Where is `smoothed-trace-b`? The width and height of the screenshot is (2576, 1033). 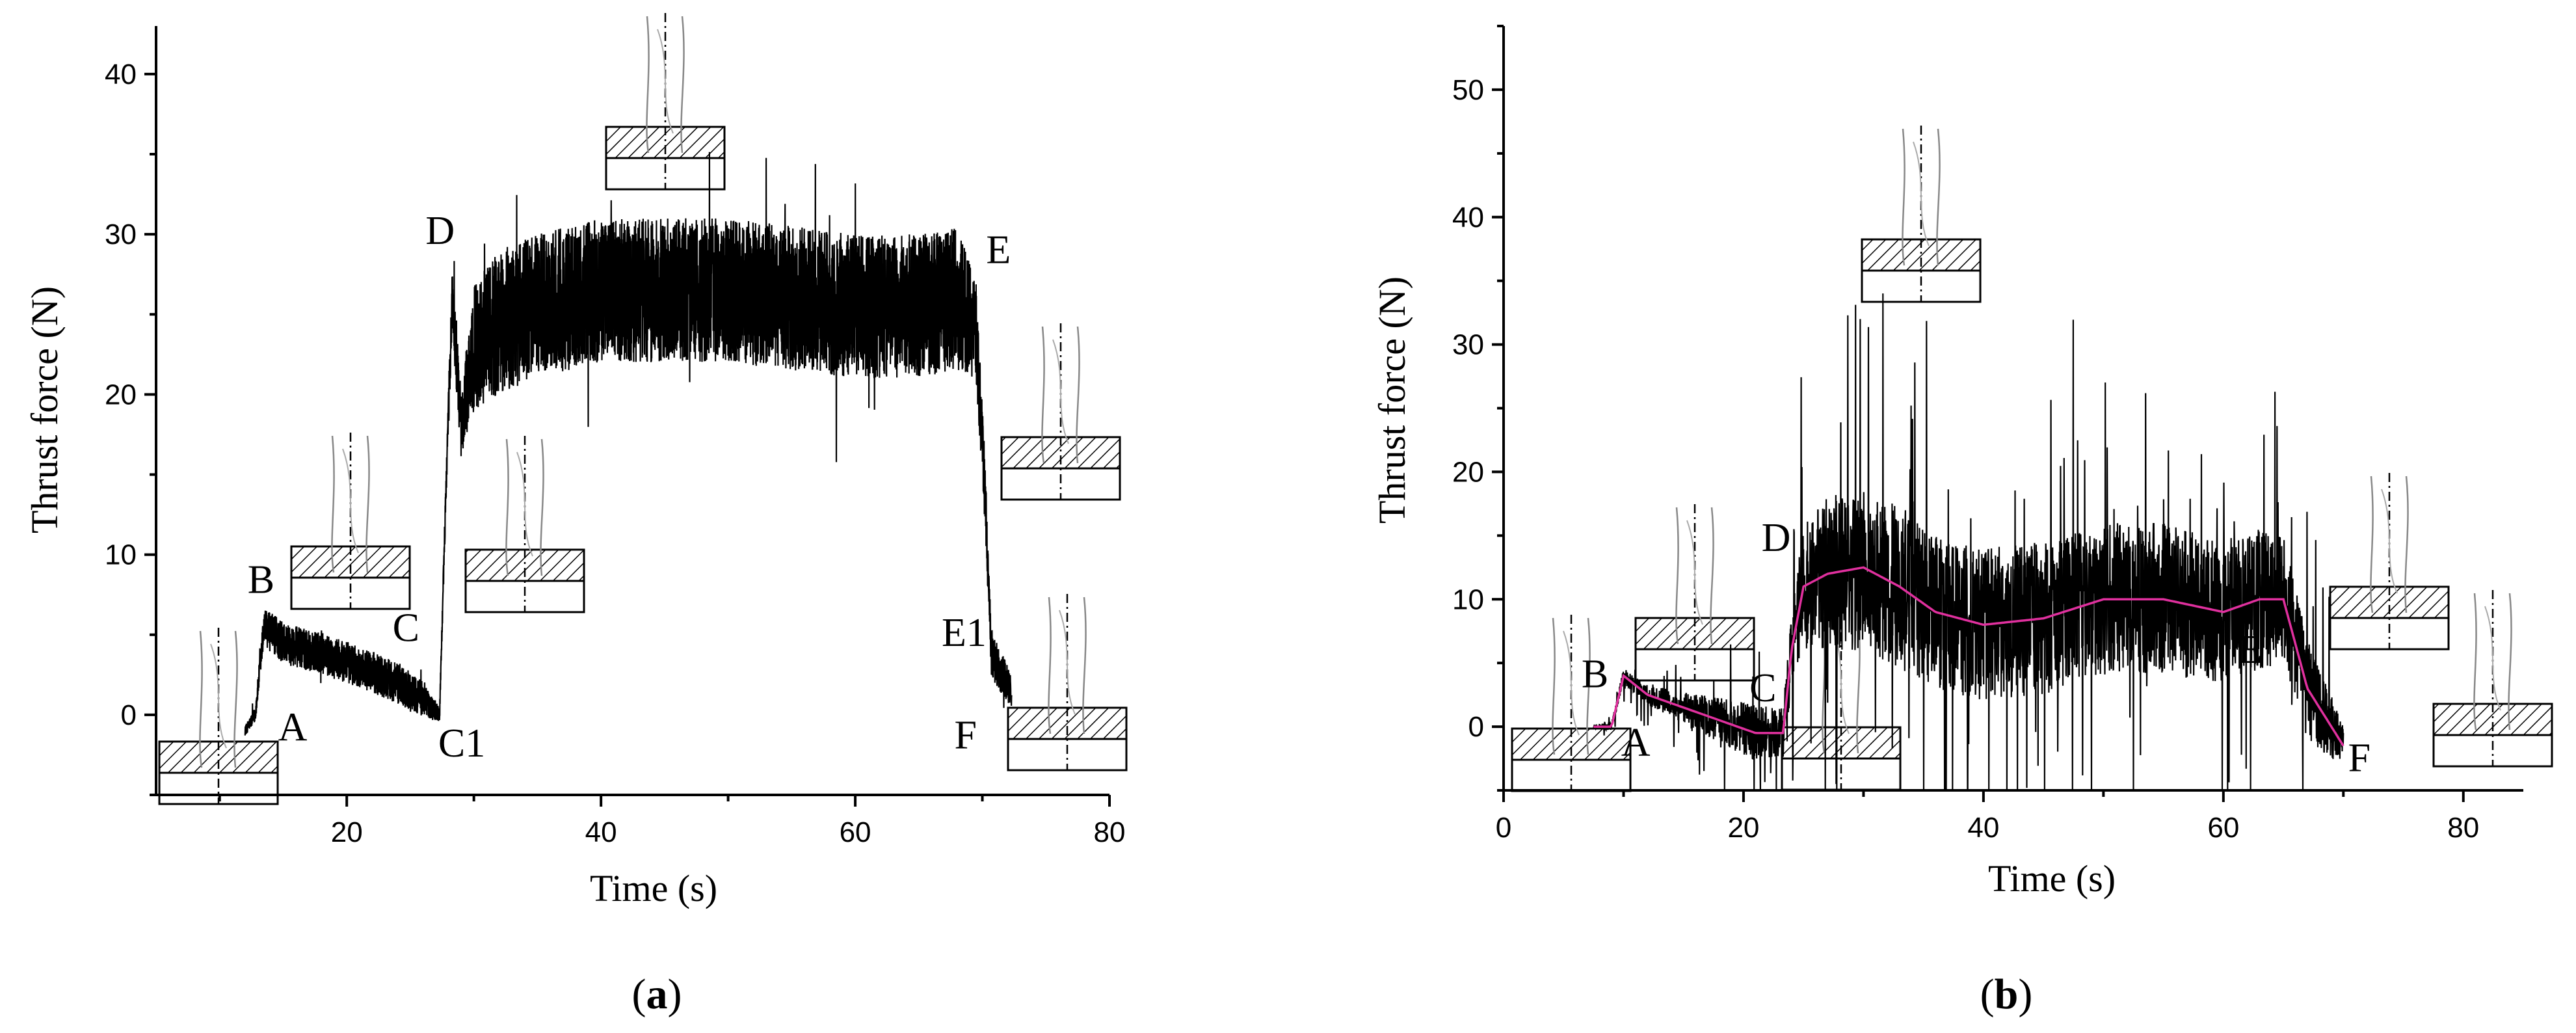 smoothed-trace-b is located at coordinates (1969, 656).